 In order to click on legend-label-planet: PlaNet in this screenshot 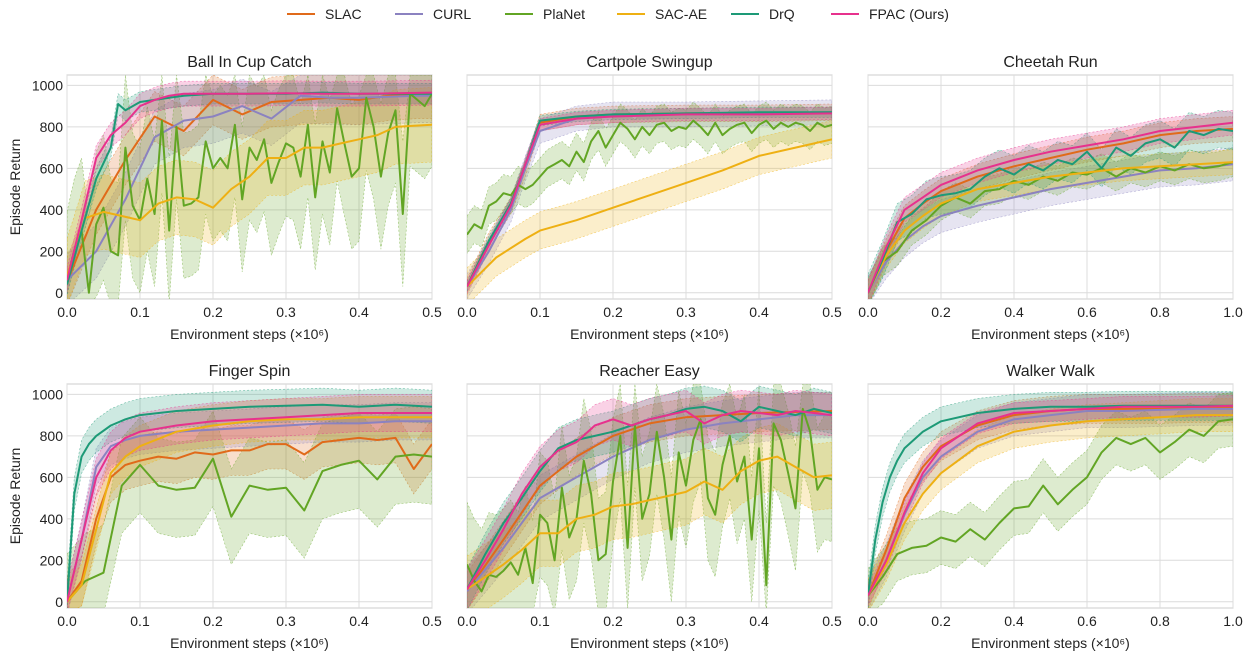, I will do `click(564, 14)`.